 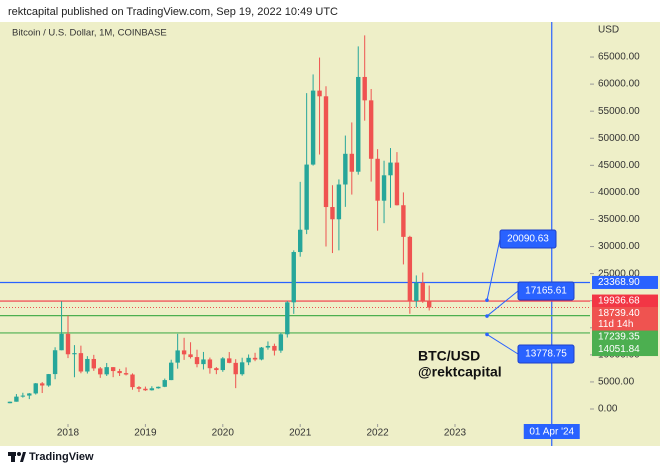 I want to click on price-tag-label: 17239.35, so click(x=619, y=337).